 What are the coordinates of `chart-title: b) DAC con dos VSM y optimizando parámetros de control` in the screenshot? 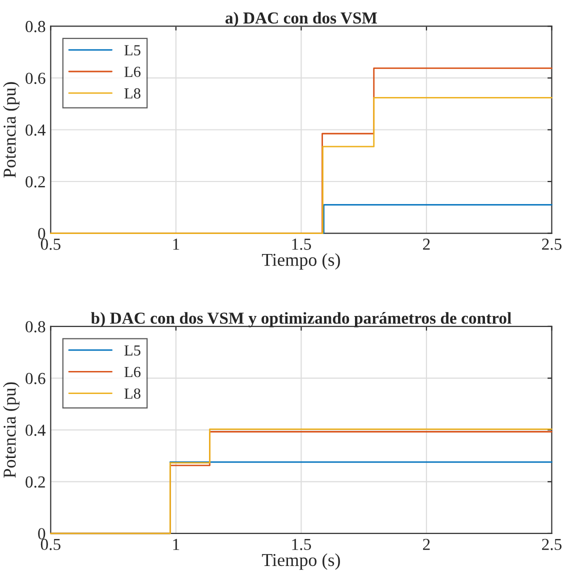 It's located at (301, 320).